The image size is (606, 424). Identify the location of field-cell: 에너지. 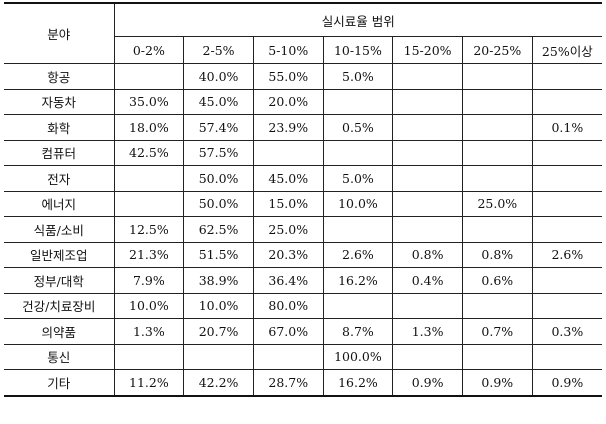
(59, 203).